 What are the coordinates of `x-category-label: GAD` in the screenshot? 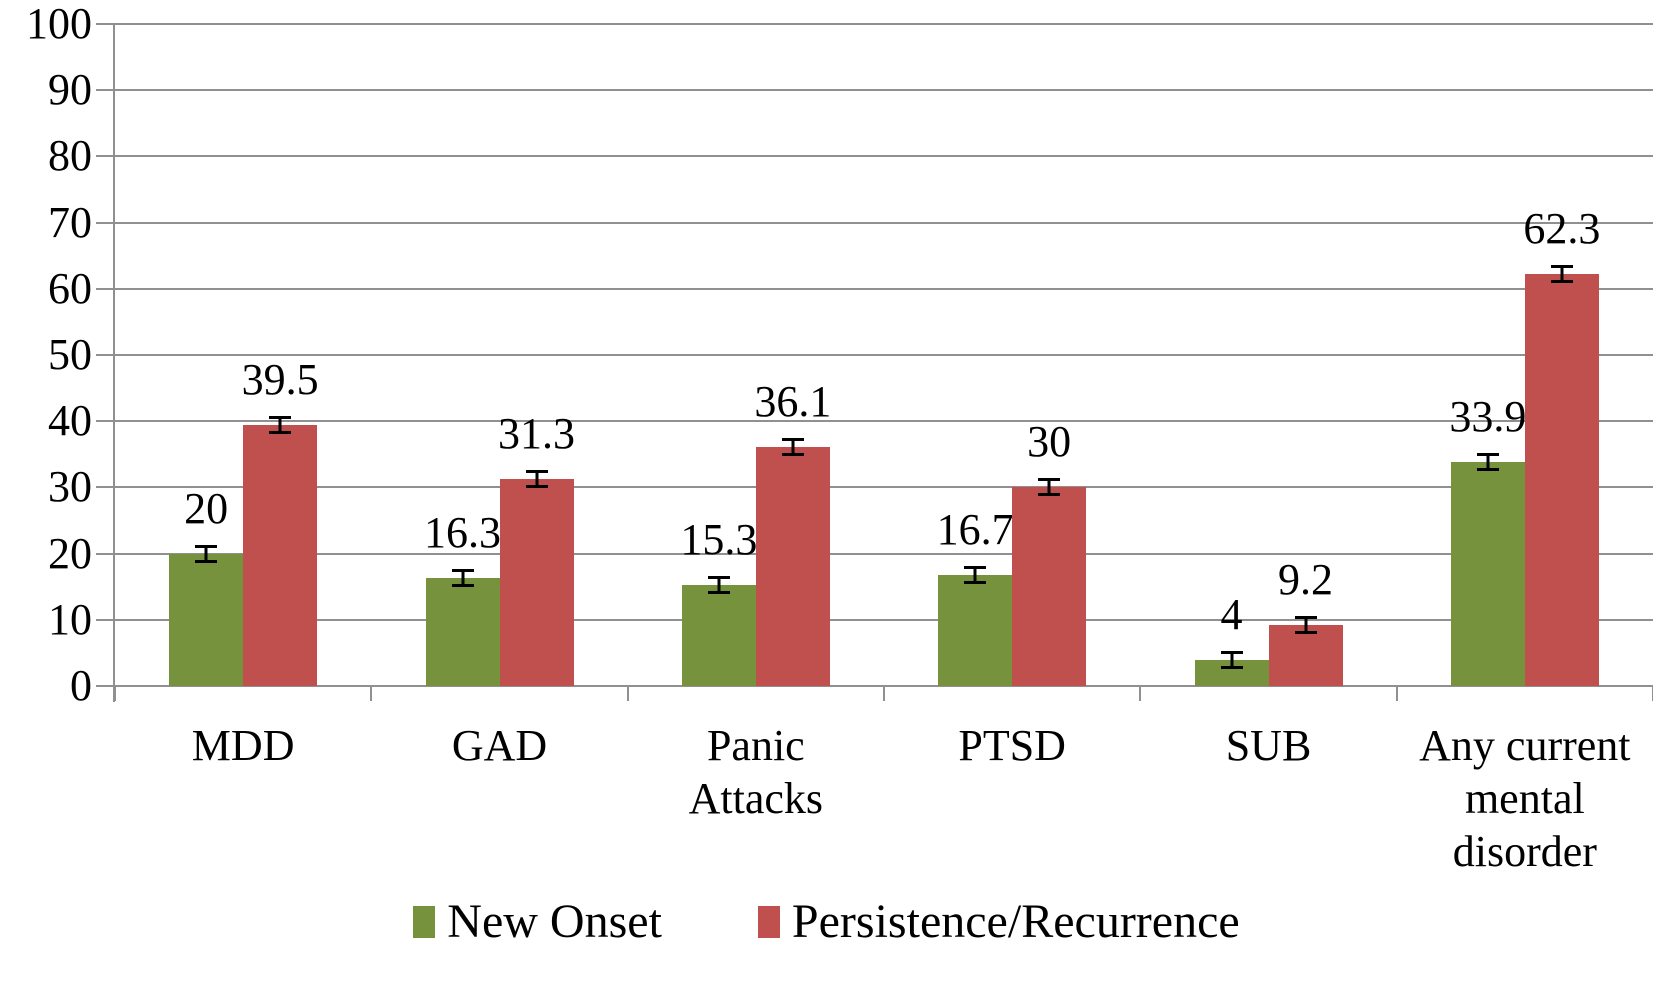 It's located at (499, 745).